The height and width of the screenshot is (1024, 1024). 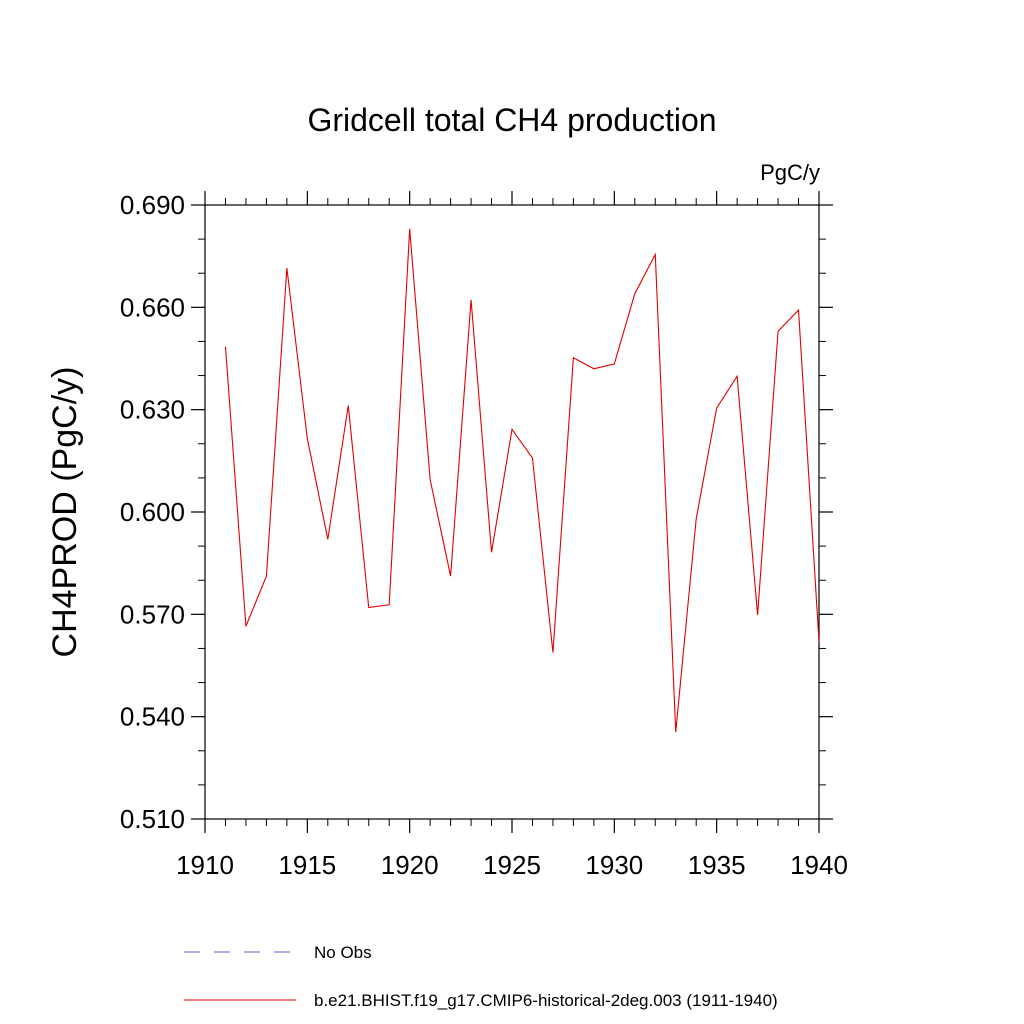 I want to click on x-tick-label: 1935, so click(x=717, y=865).